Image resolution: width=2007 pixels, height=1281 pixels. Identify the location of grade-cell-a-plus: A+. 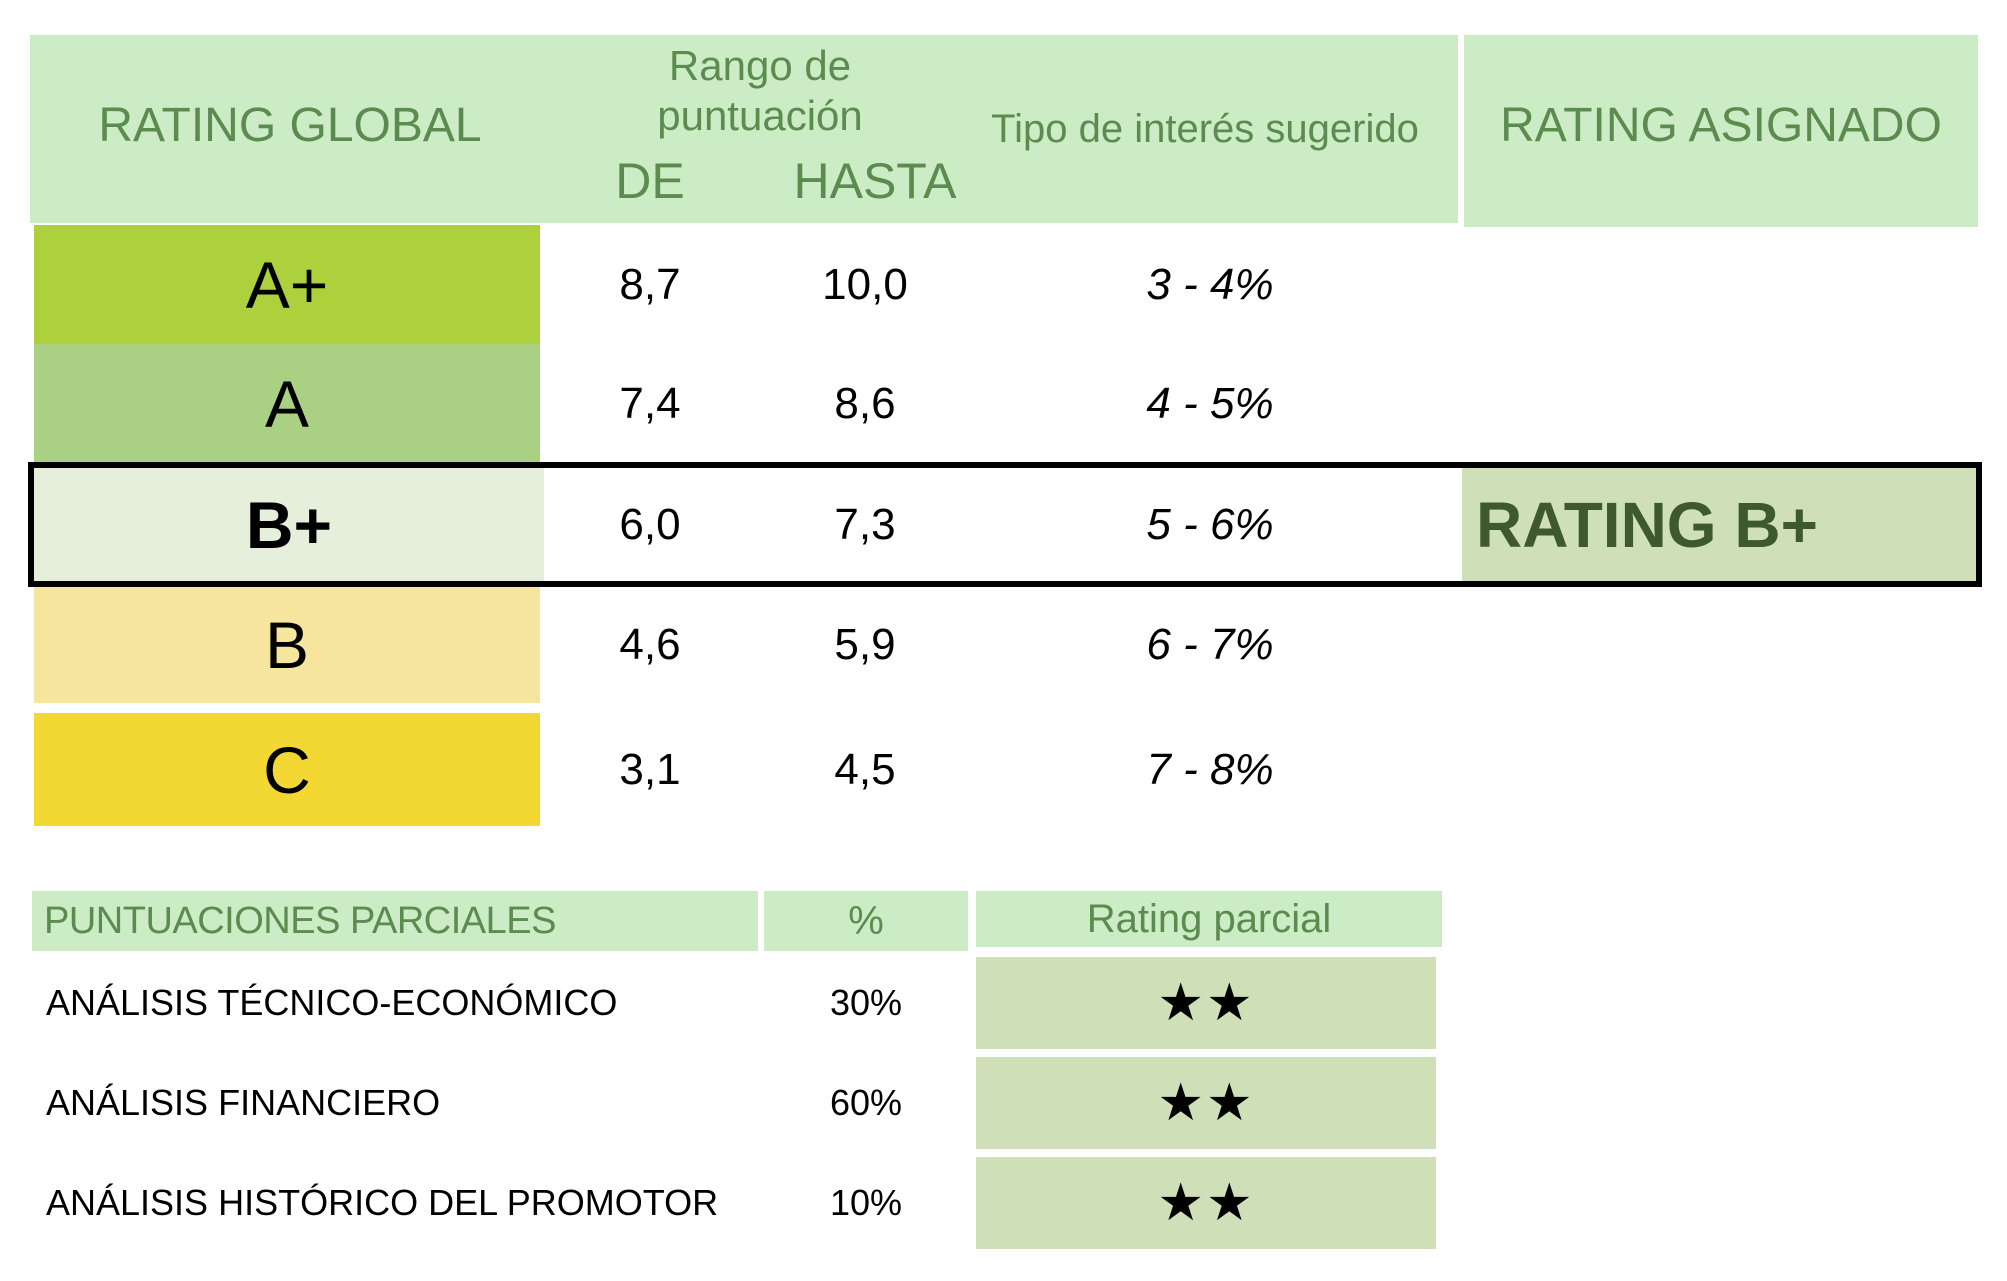
(287, 284).